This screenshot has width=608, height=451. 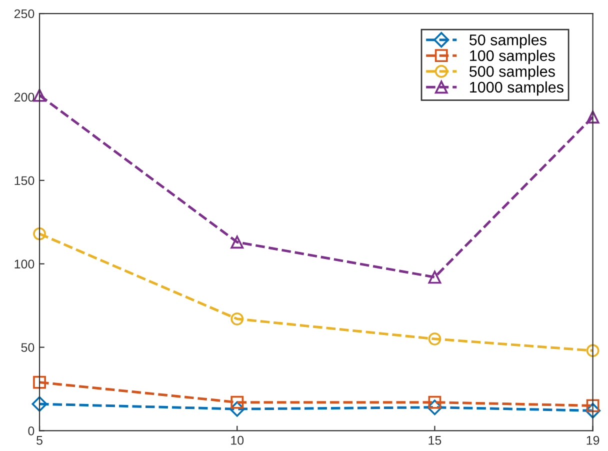 I want to click on x-tick-label: 10, so click(x=237, y=440).